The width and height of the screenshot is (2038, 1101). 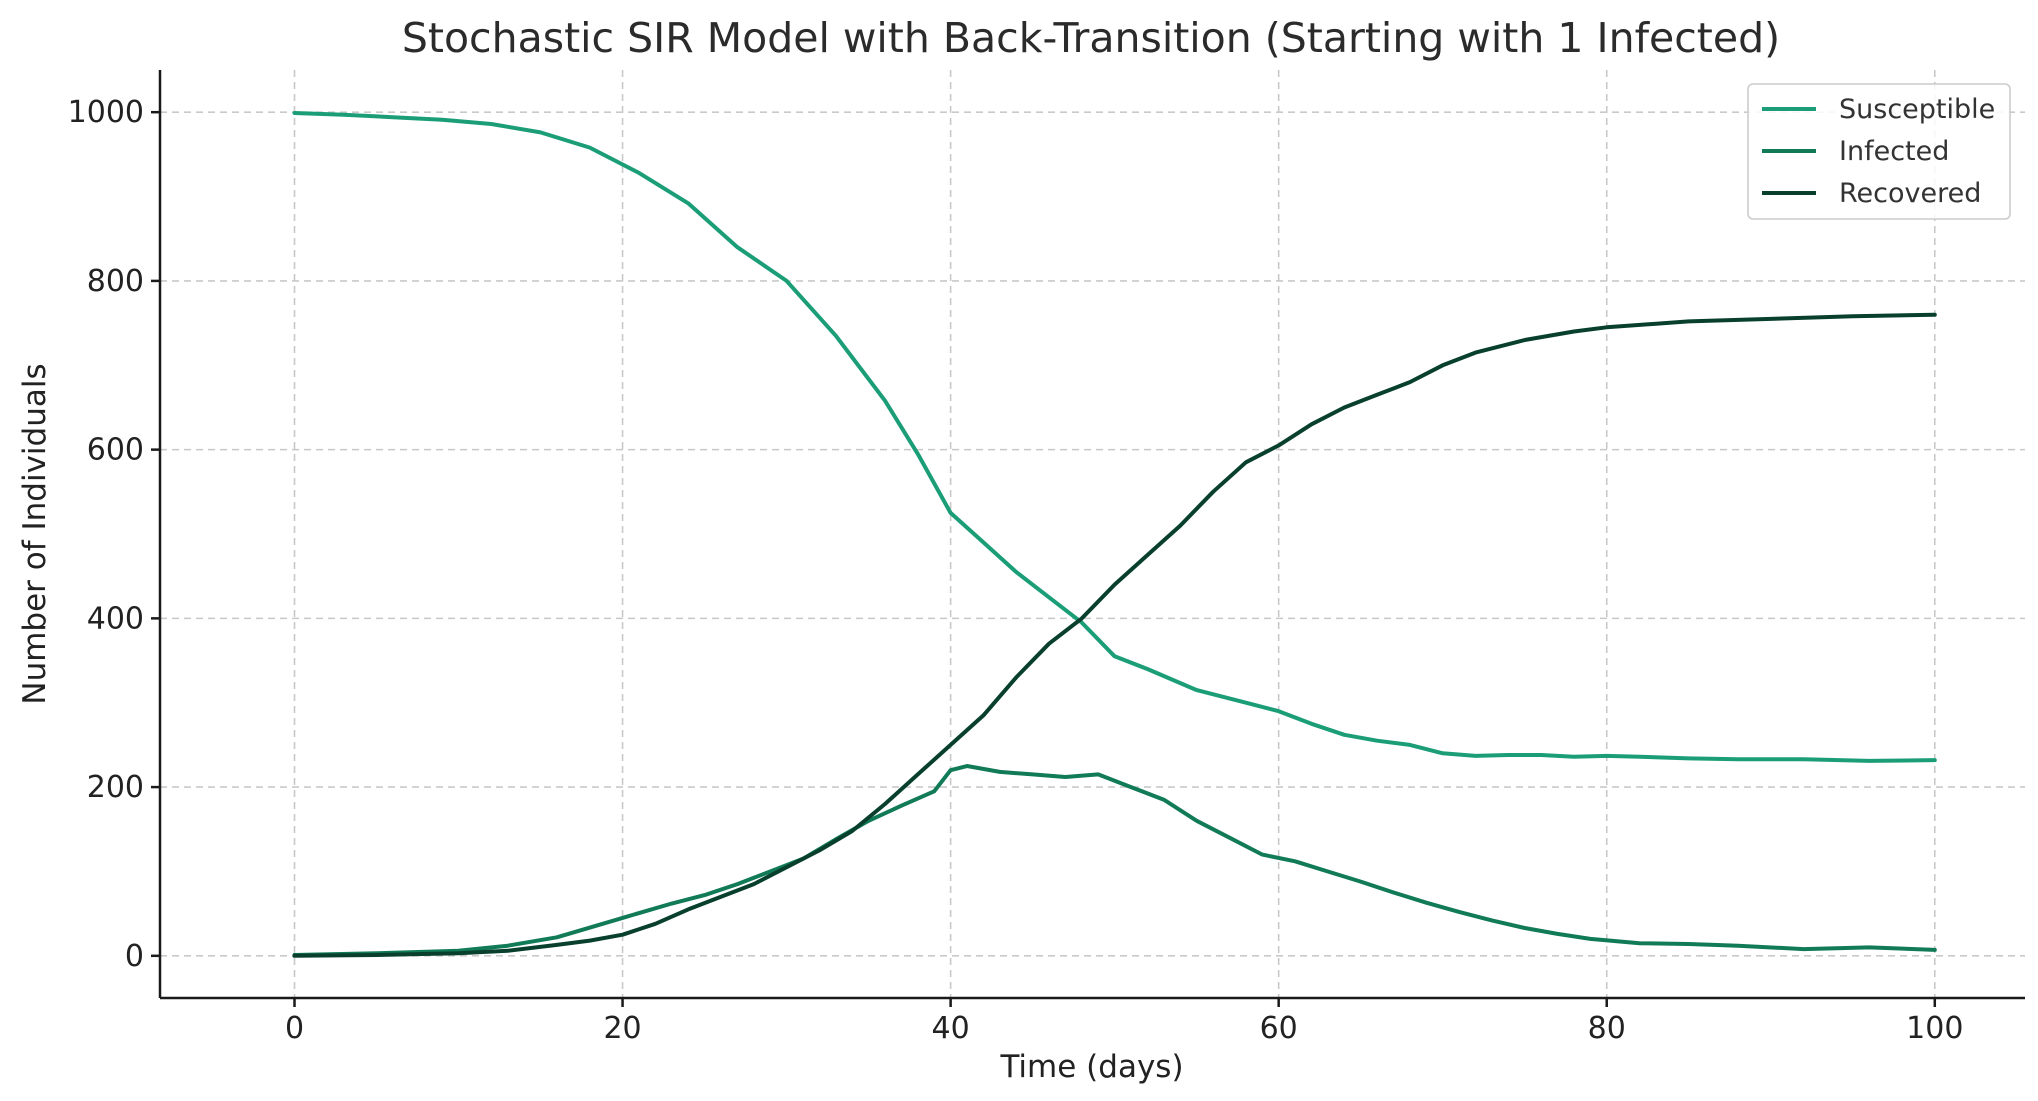 I want to click on legend: Susceptible Infected Recovered, so click(x=1879, y=151).